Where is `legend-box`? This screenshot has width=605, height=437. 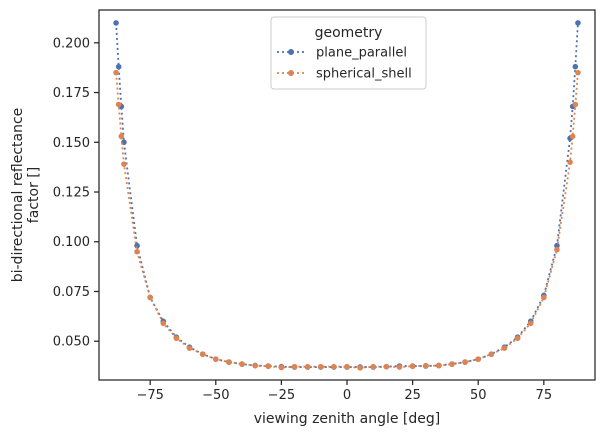
legend-box is located at coordinates (348, 53).